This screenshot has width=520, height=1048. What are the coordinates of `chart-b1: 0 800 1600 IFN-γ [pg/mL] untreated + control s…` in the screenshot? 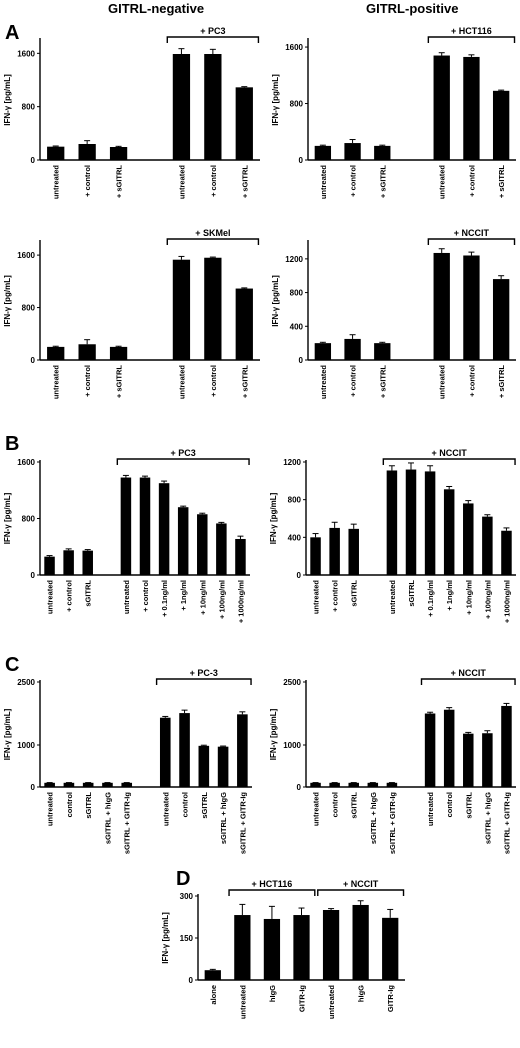 It's located at (126, 535).